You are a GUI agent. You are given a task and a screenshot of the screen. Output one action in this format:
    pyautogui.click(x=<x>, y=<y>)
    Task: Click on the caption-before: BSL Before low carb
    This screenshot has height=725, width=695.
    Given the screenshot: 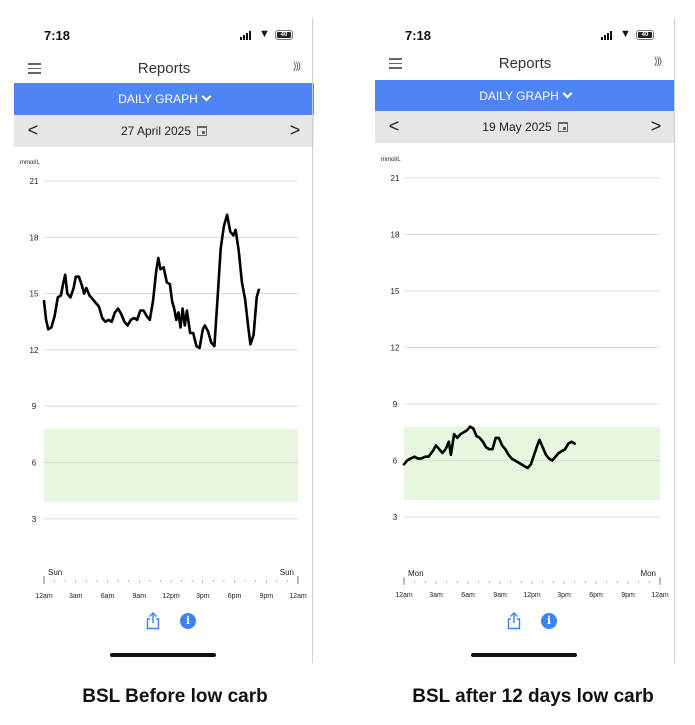 What is the action you would take?
    pyautogui.click(x=175, y=696)
    